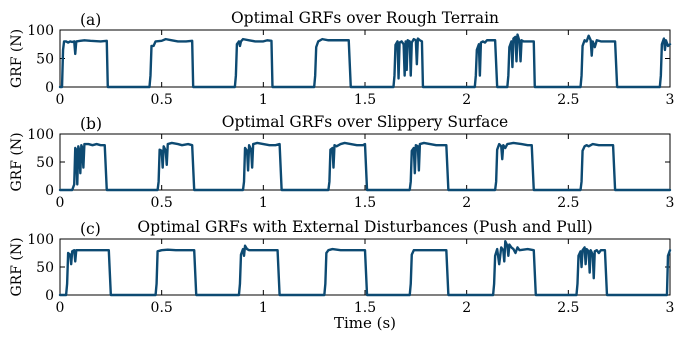  Describe the element at coordinates (90, 20) in the screenshot. I see `panel-label: (a)` at that location.